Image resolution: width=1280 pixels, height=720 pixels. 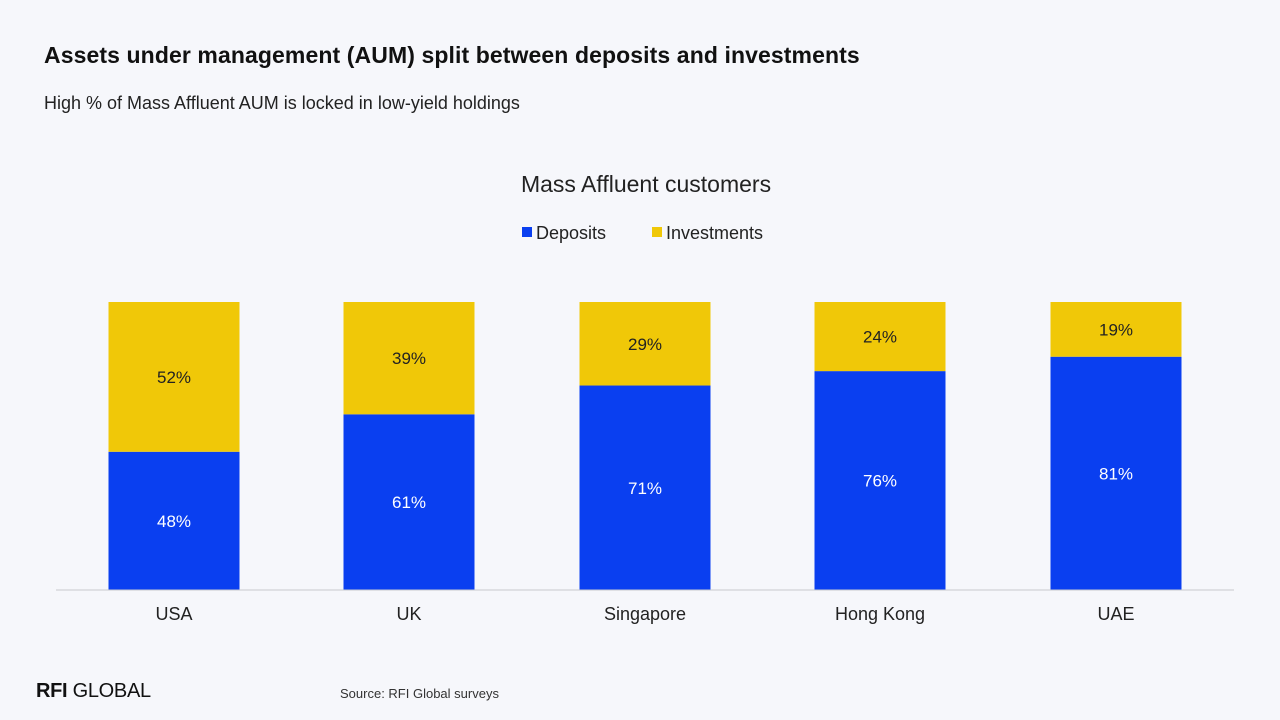 What do you see at coordinates (714, 233) in the screenshot?
I see `legend-label-investments: Investments` at bounding box center [714, 233].